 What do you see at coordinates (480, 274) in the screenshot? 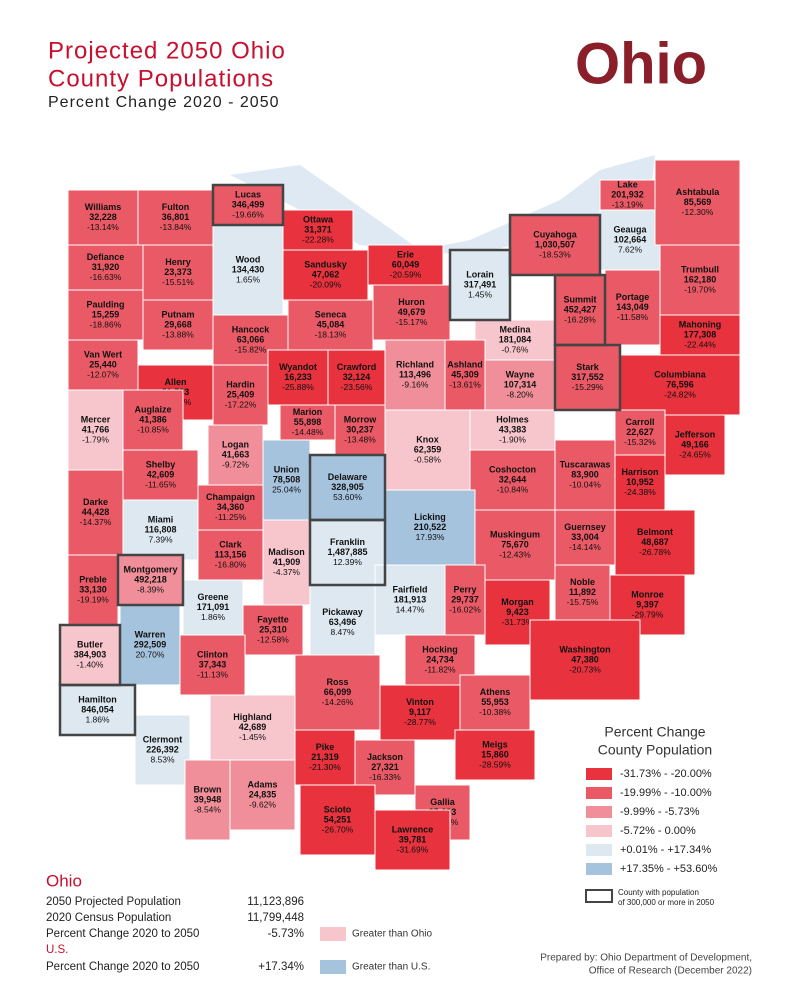
I see `county-name: Lorain` at bounding box center [480, 274].